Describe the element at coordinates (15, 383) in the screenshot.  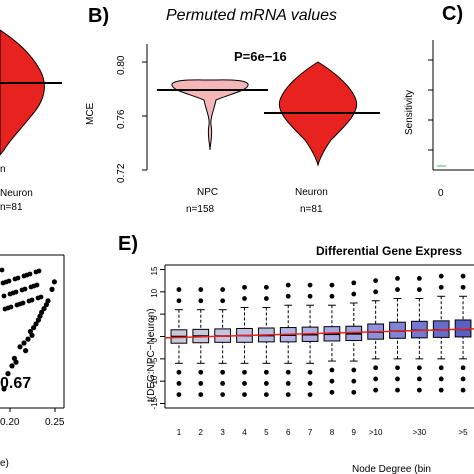
I see `panel-a-annotation: 0.67` at that location.